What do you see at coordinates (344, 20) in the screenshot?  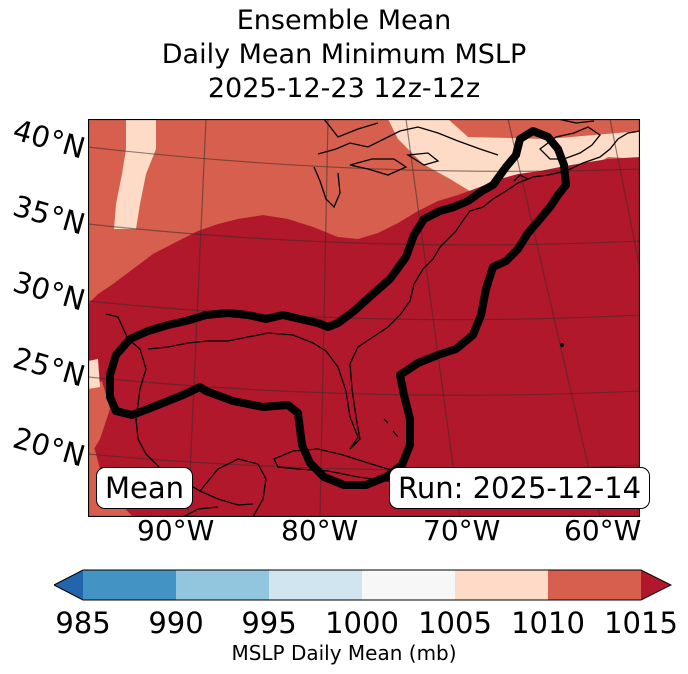 I see `title-line-1: Ensemble Mean` at bounding box center [344, 20].